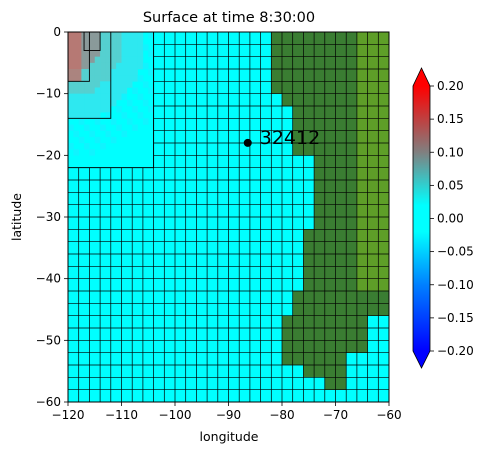 This screenshot has width=490, height=455. What do you see at coordinates (111, 100) in the screenshot?
I see `patch-border` at bounding box center [111, 100].